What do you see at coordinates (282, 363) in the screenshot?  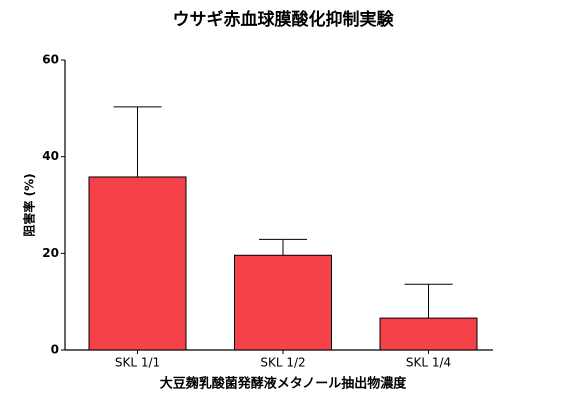 I see `x-tick-label: SKL 1/2` at bounding box center [282, 363].